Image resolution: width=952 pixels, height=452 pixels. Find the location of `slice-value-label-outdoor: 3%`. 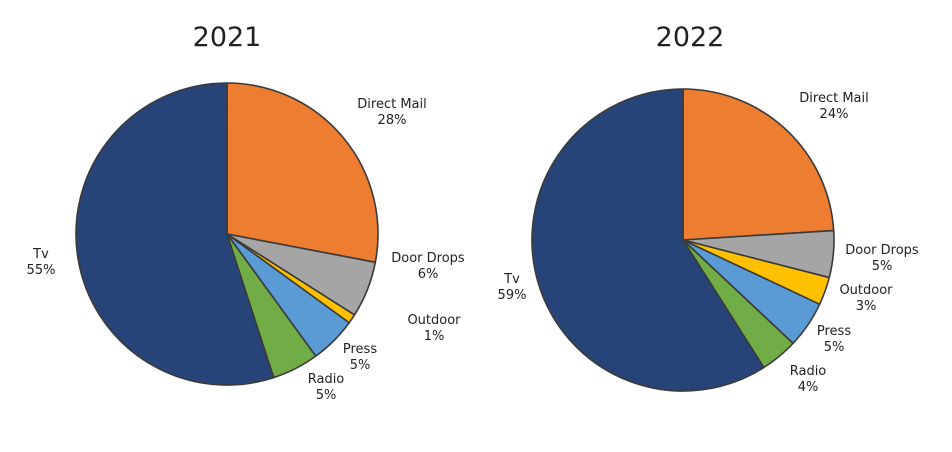

slice-value-label-outdoor: 3% is located at coordinates (866, 306).